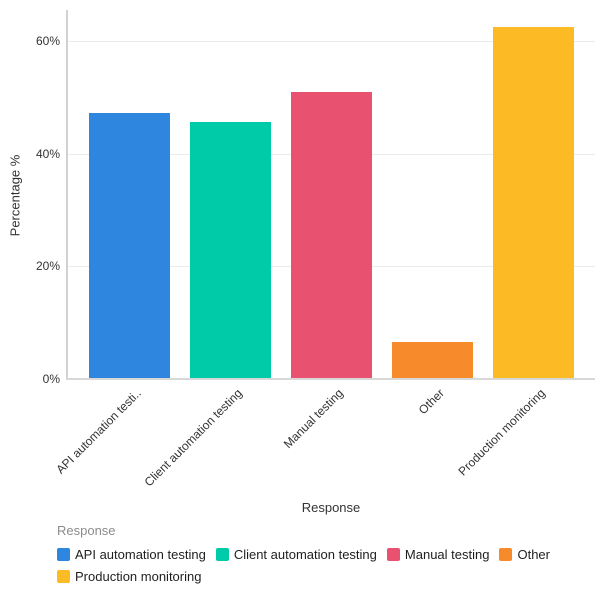 Image resolution: width=600 pixels, height=600 pixels. What do you see at coordinates (47, 153) in the screenshot?
I see `y-tick-label: 40%` at bounding box center [47, 153].